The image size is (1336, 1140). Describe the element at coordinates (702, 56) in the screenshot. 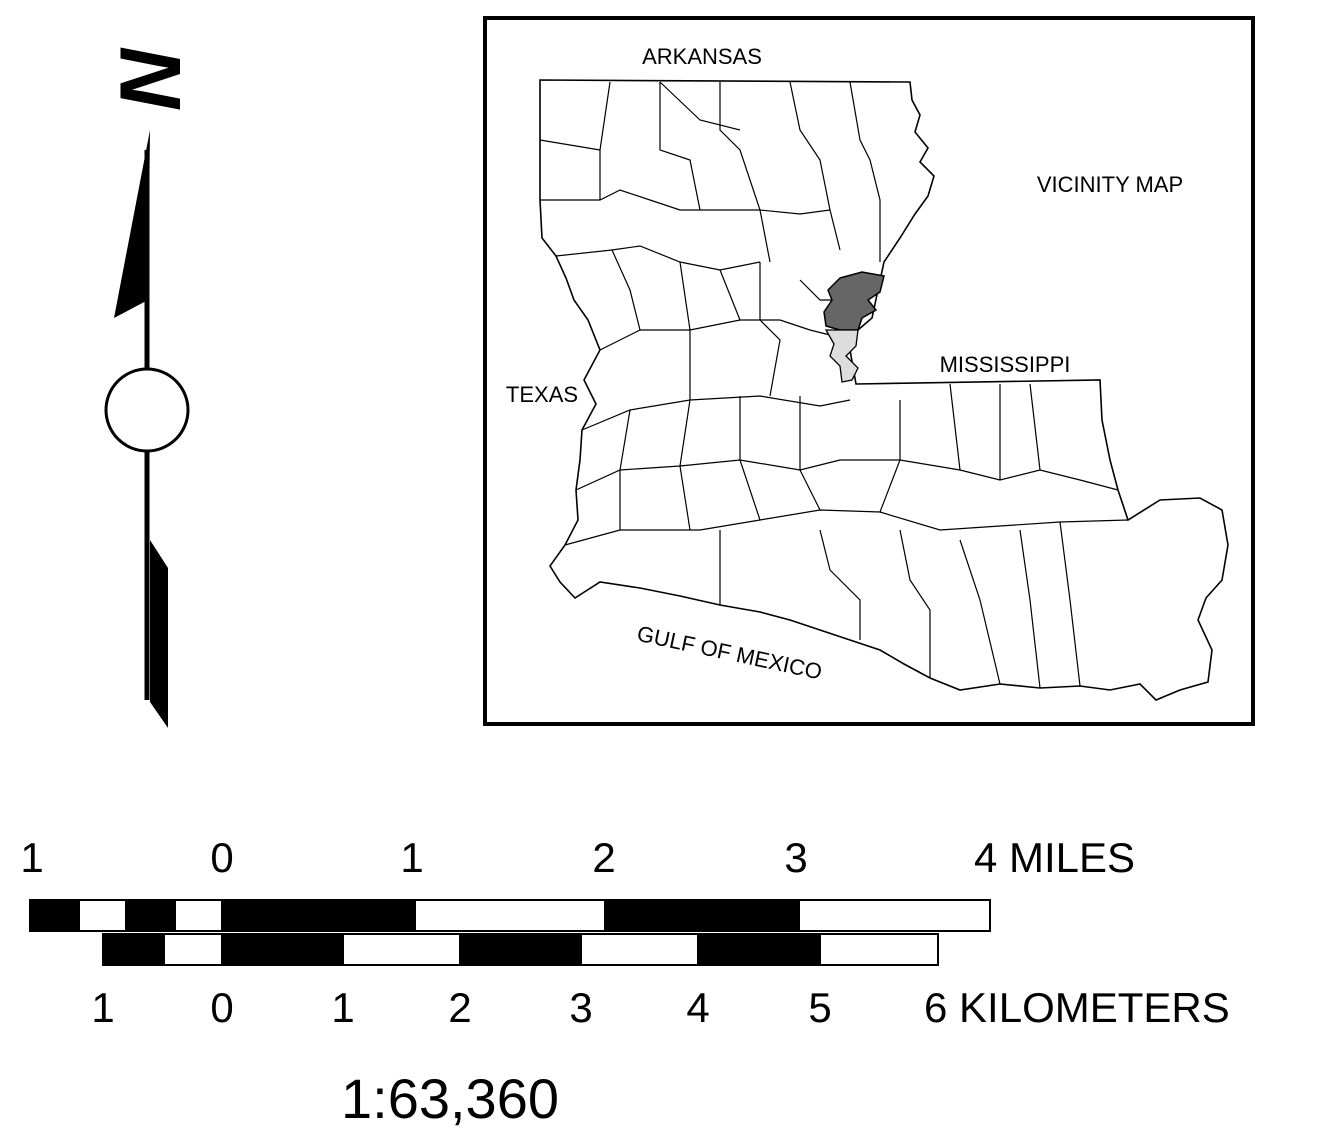

I see `label-arkansas: ARKANSAS` at that location.